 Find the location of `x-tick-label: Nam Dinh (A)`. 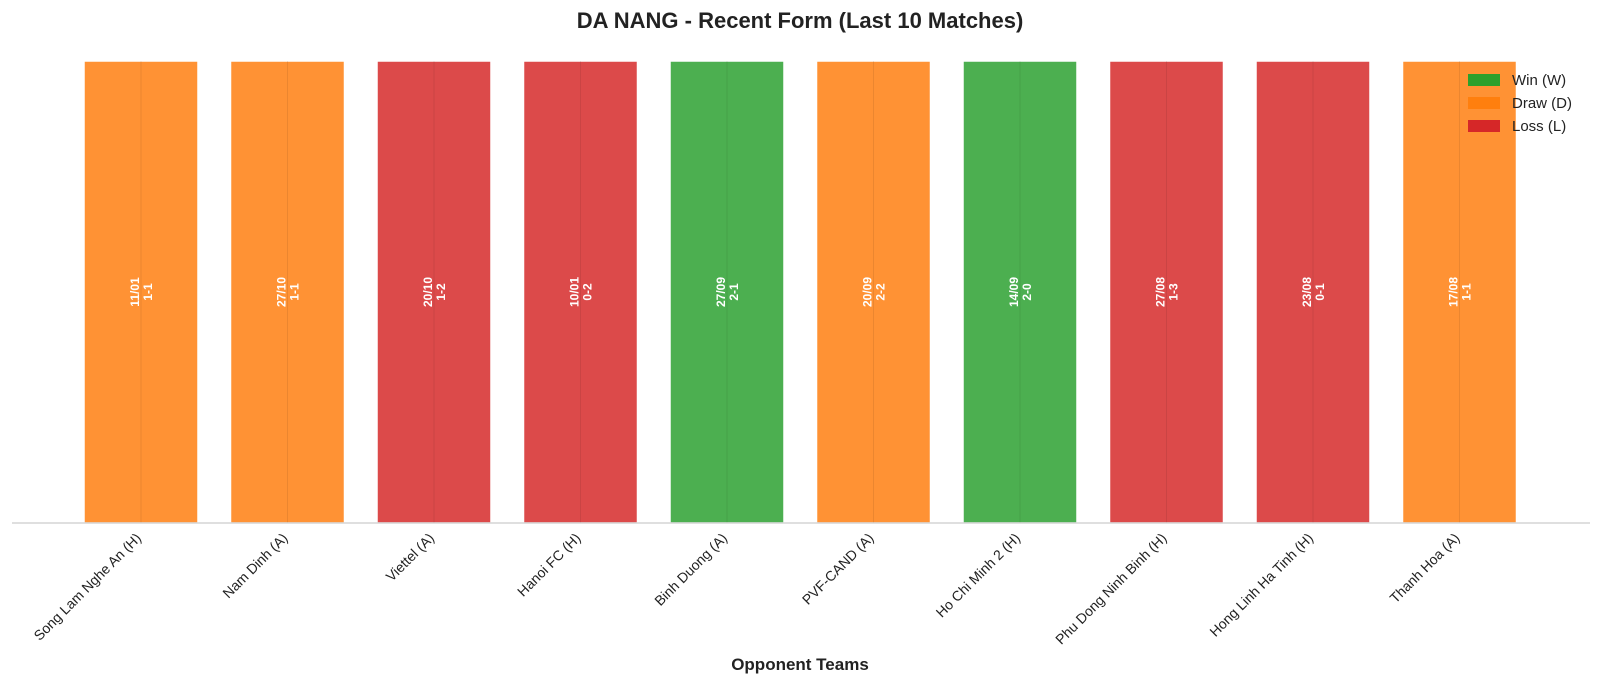

x-tick-label: Nam Dinh (A) is located at coordinates (254, 565).